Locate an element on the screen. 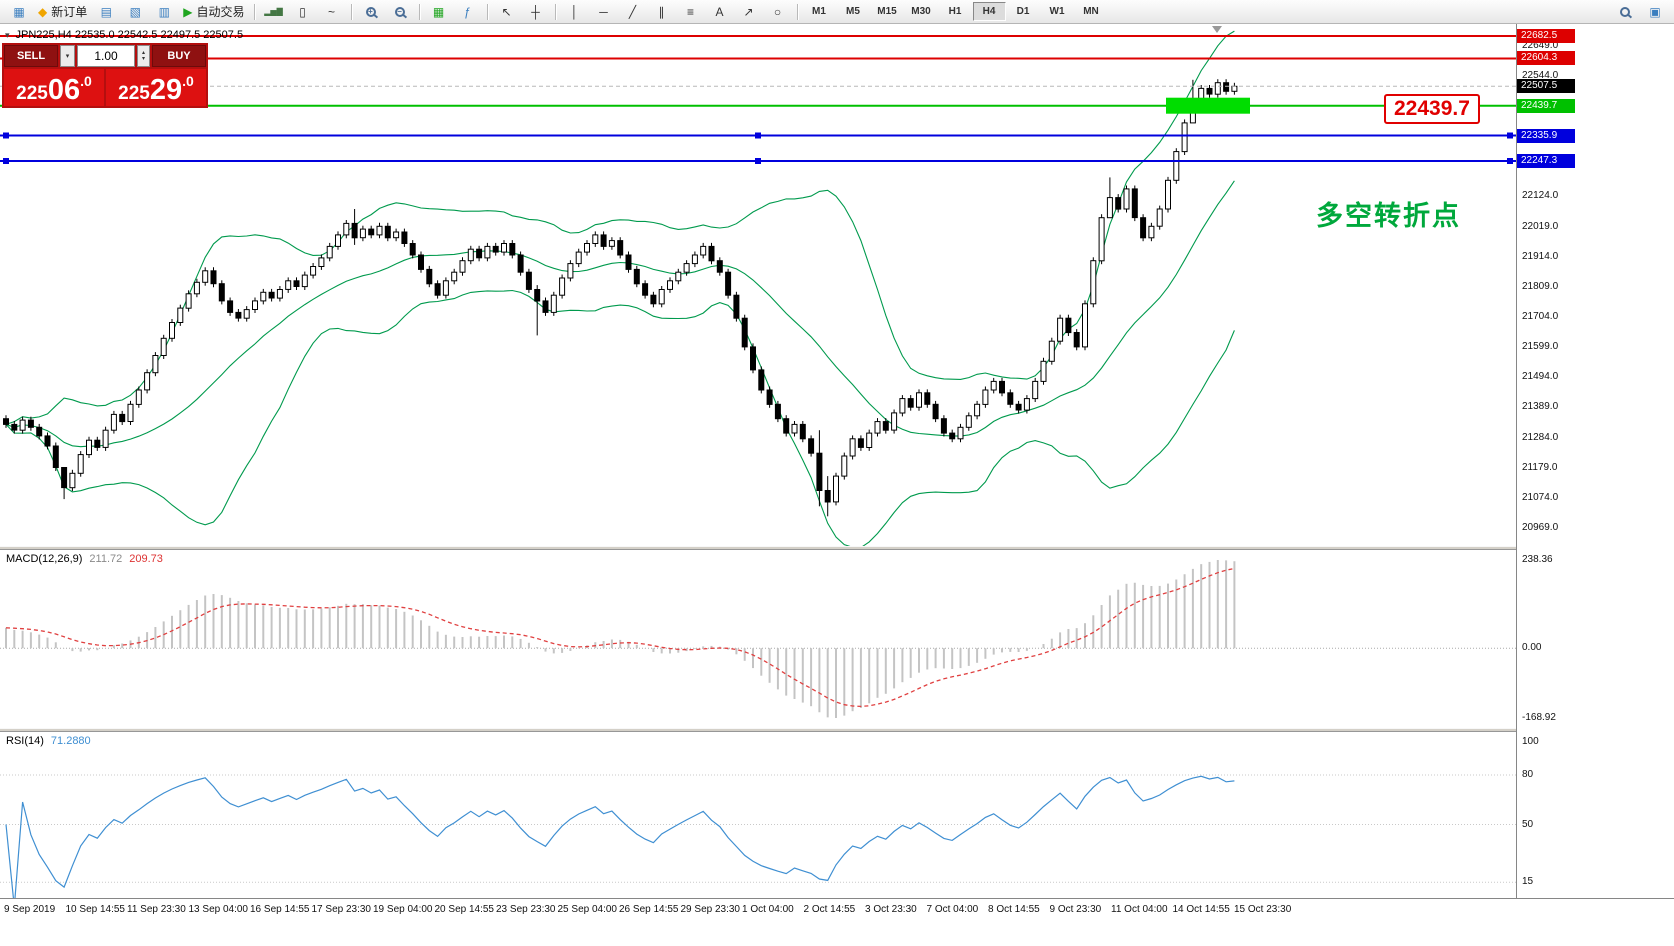  crosshair-icon: ┼ is located at coordinates (535, 11).